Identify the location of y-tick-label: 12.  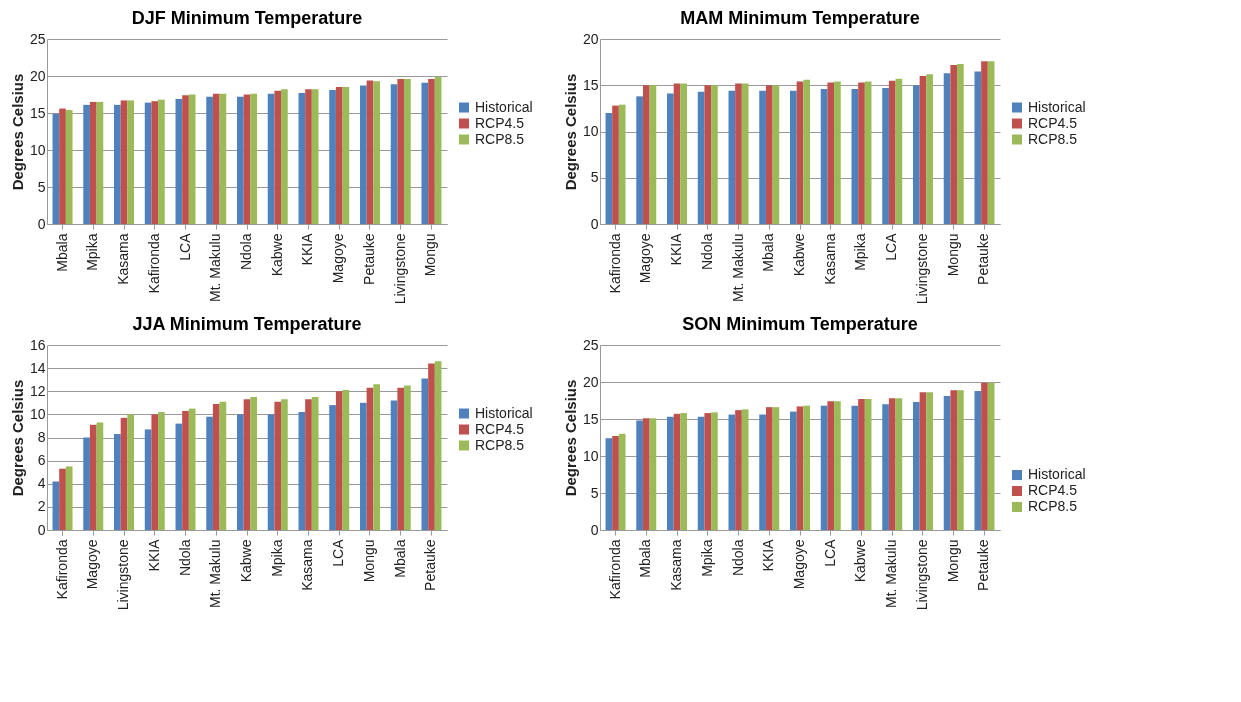
(37, 390).